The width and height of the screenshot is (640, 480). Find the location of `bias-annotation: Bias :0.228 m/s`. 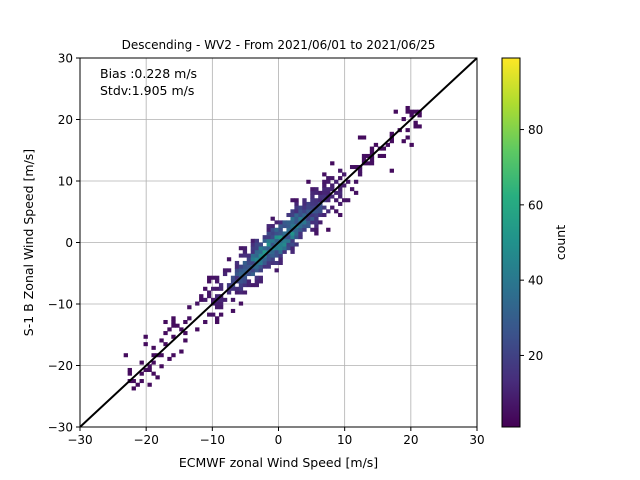

bias-annotation: Bias :0.228 m/s is located at coordinates (148, 73).